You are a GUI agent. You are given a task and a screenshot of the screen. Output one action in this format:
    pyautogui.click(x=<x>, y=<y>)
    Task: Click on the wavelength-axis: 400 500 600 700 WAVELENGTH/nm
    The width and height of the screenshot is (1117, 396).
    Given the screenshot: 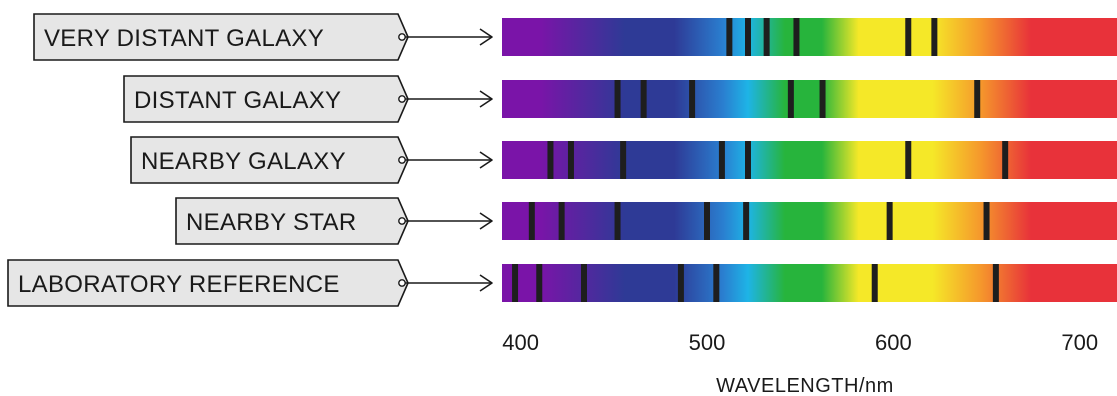 What is the action you would take?
    pyautogui.click(x=800, y=363)
    